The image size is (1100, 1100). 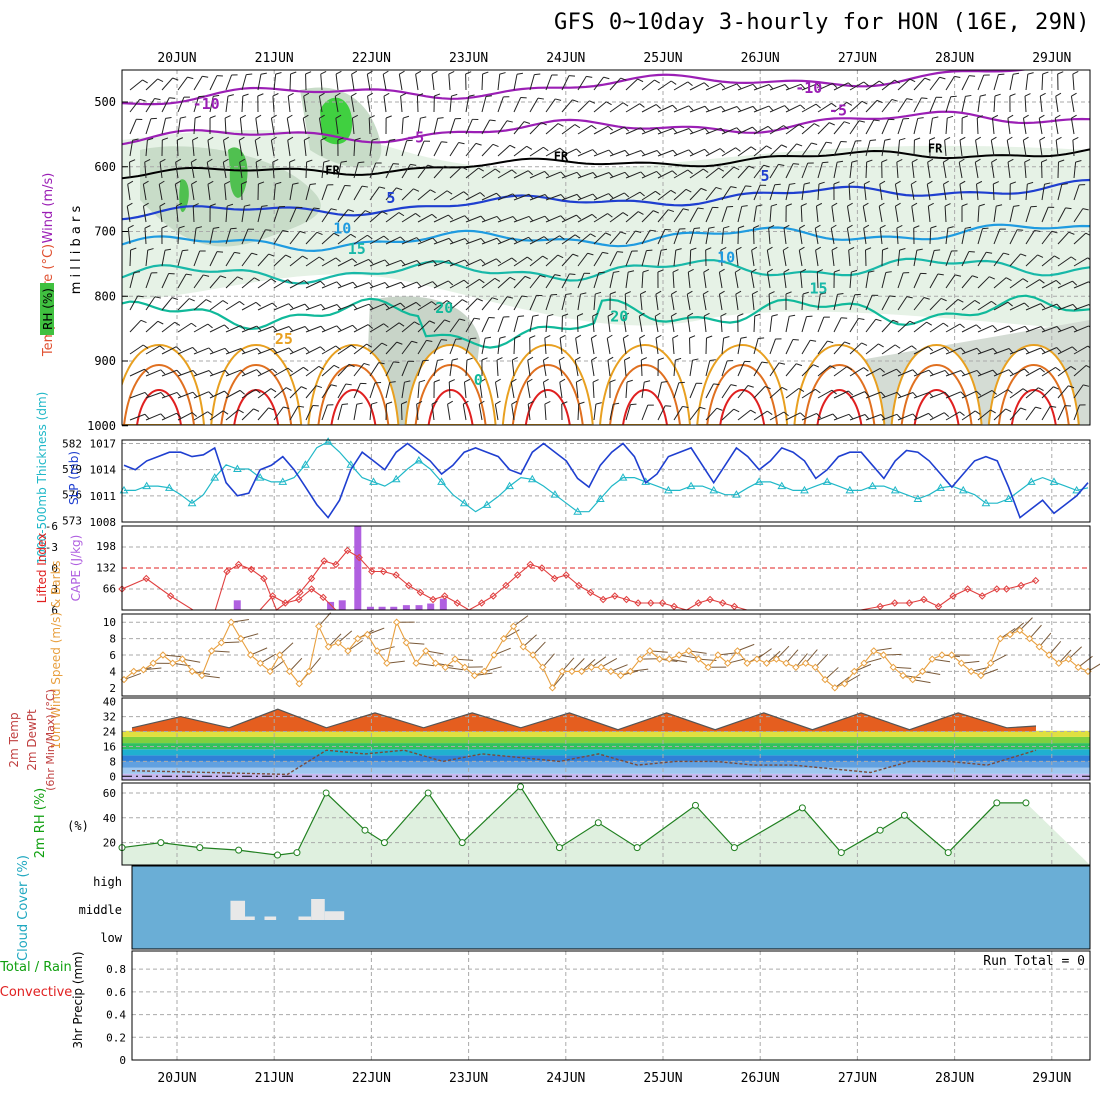 I want to click on isotherm-minus10, so click(x=575, y=88).